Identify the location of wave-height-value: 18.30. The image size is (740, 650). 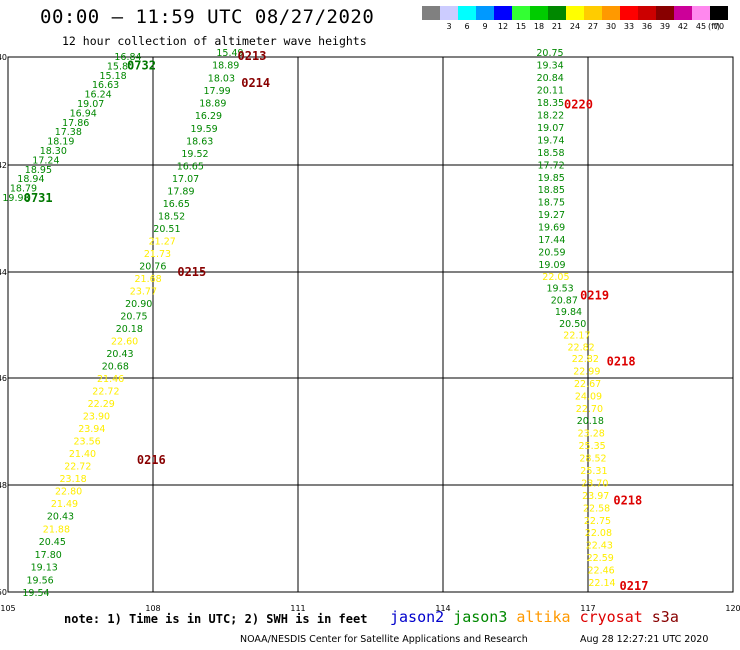
(53, 151).